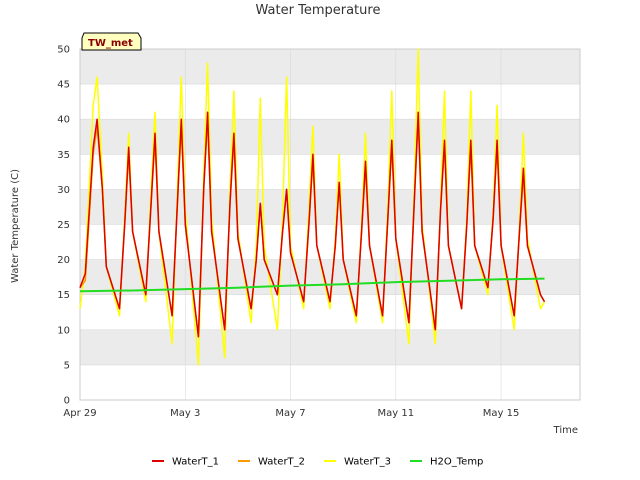 This screenshot has height=480, width=640. Describe the element at coordinates (367, 462) in the screenshot. I see `legend-label: WaterT_3` at that location.